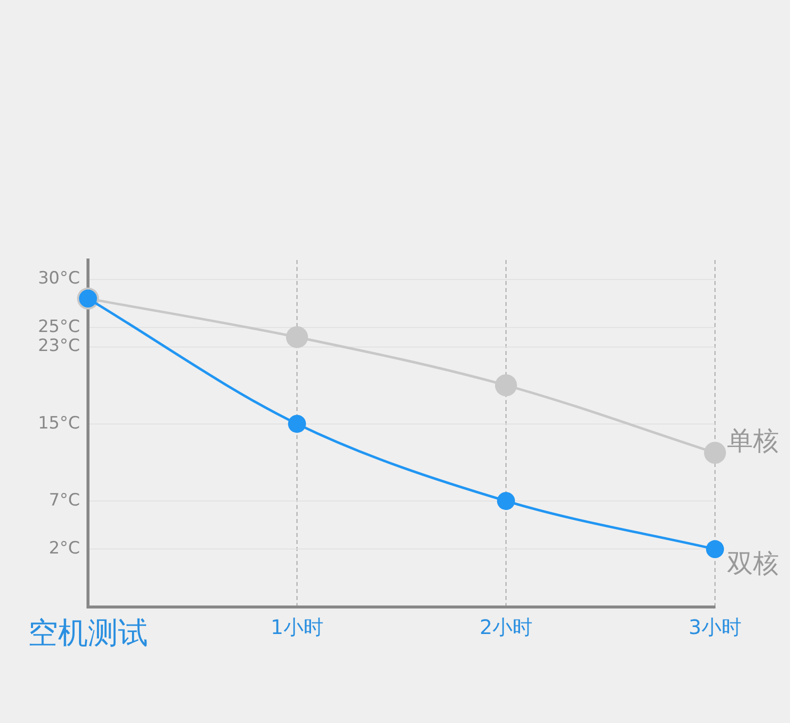  What do you see at coordinates (297, 627) in the screenshot?
I see `x-tick-label: 1小时` at bounding box center [297, 627].